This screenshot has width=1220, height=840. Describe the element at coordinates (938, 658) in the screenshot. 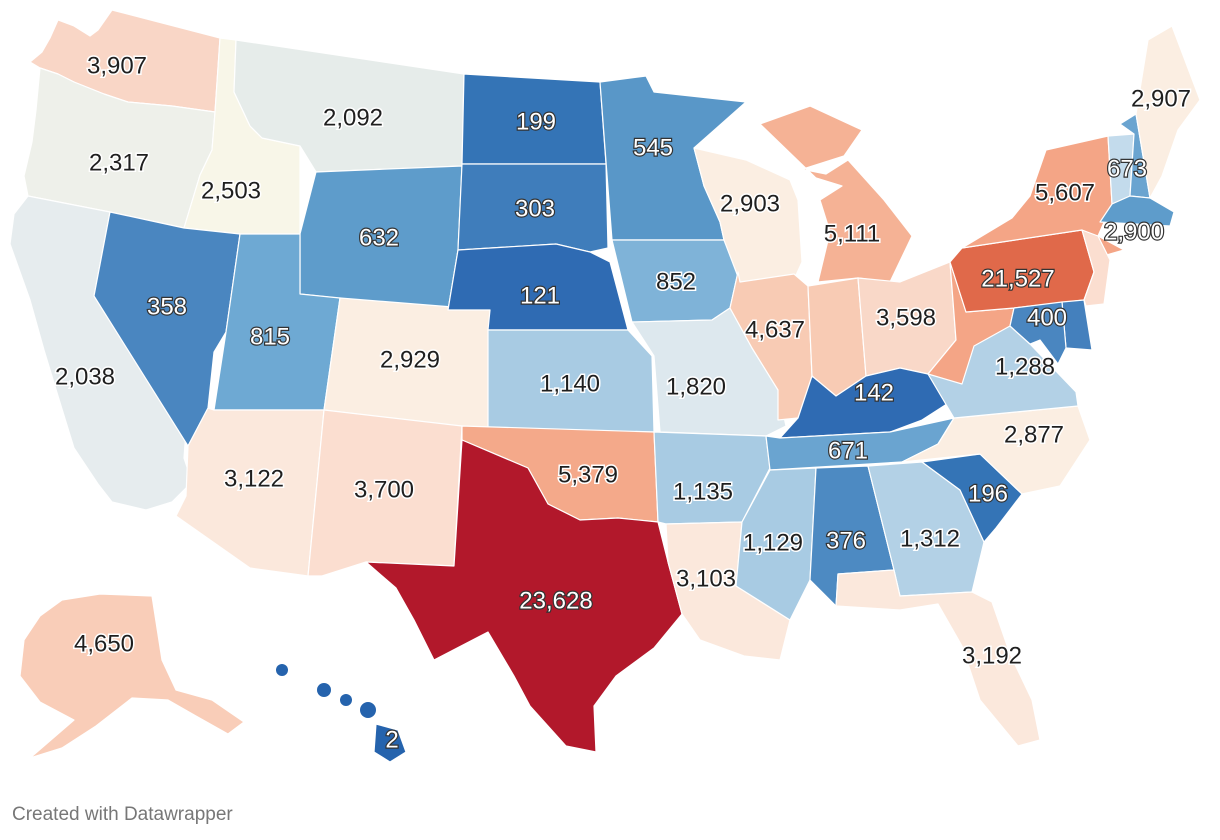

I see `state-FL` at that location.